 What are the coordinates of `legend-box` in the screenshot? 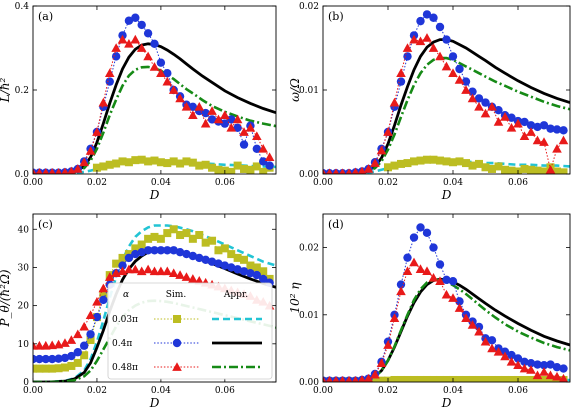 It's located at (190, 331).